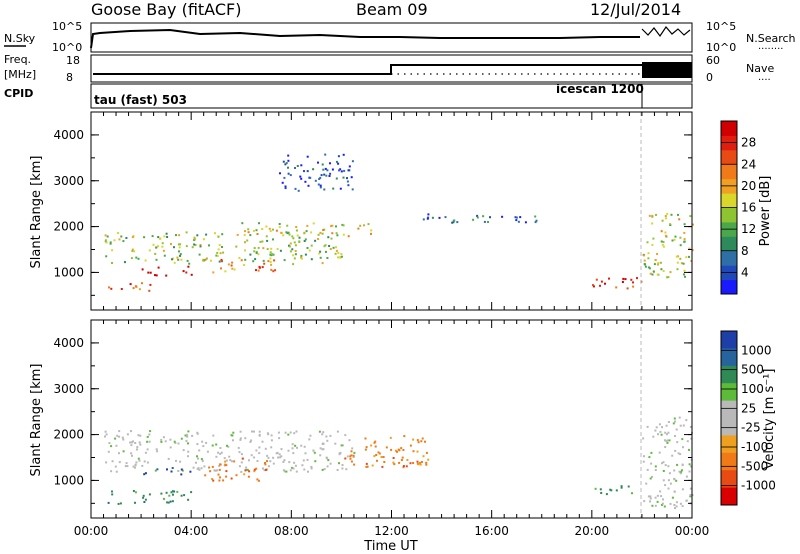 The height and width of the screenshot is (554, 800). What do you see at coordinates (754, 447) in the screenshot?
I see `velocity-colorbar-tick-label: -100` at bounding box center [754, 447].